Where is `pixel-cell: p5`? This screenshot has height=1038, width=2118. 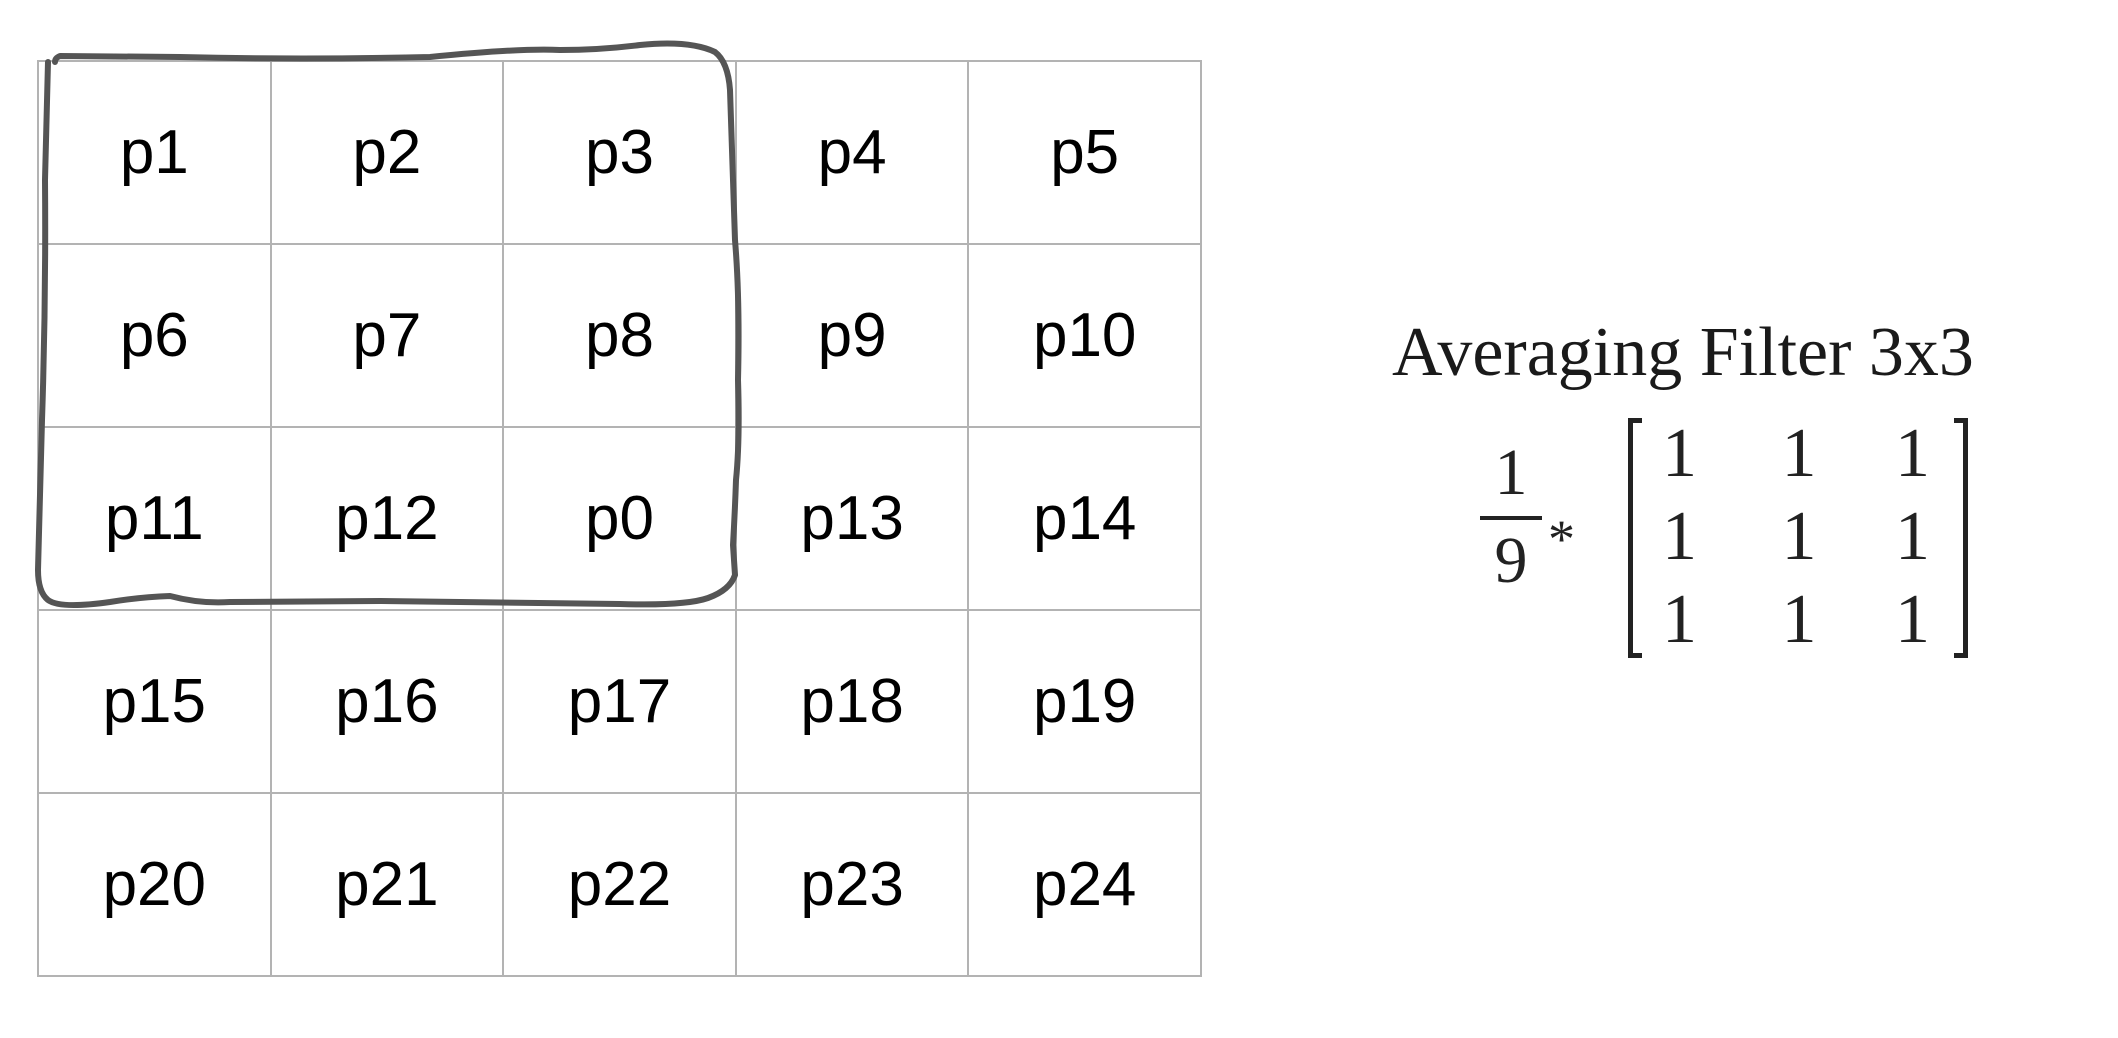
pixel-cell: p5 is located at coordinates (1085, 153).